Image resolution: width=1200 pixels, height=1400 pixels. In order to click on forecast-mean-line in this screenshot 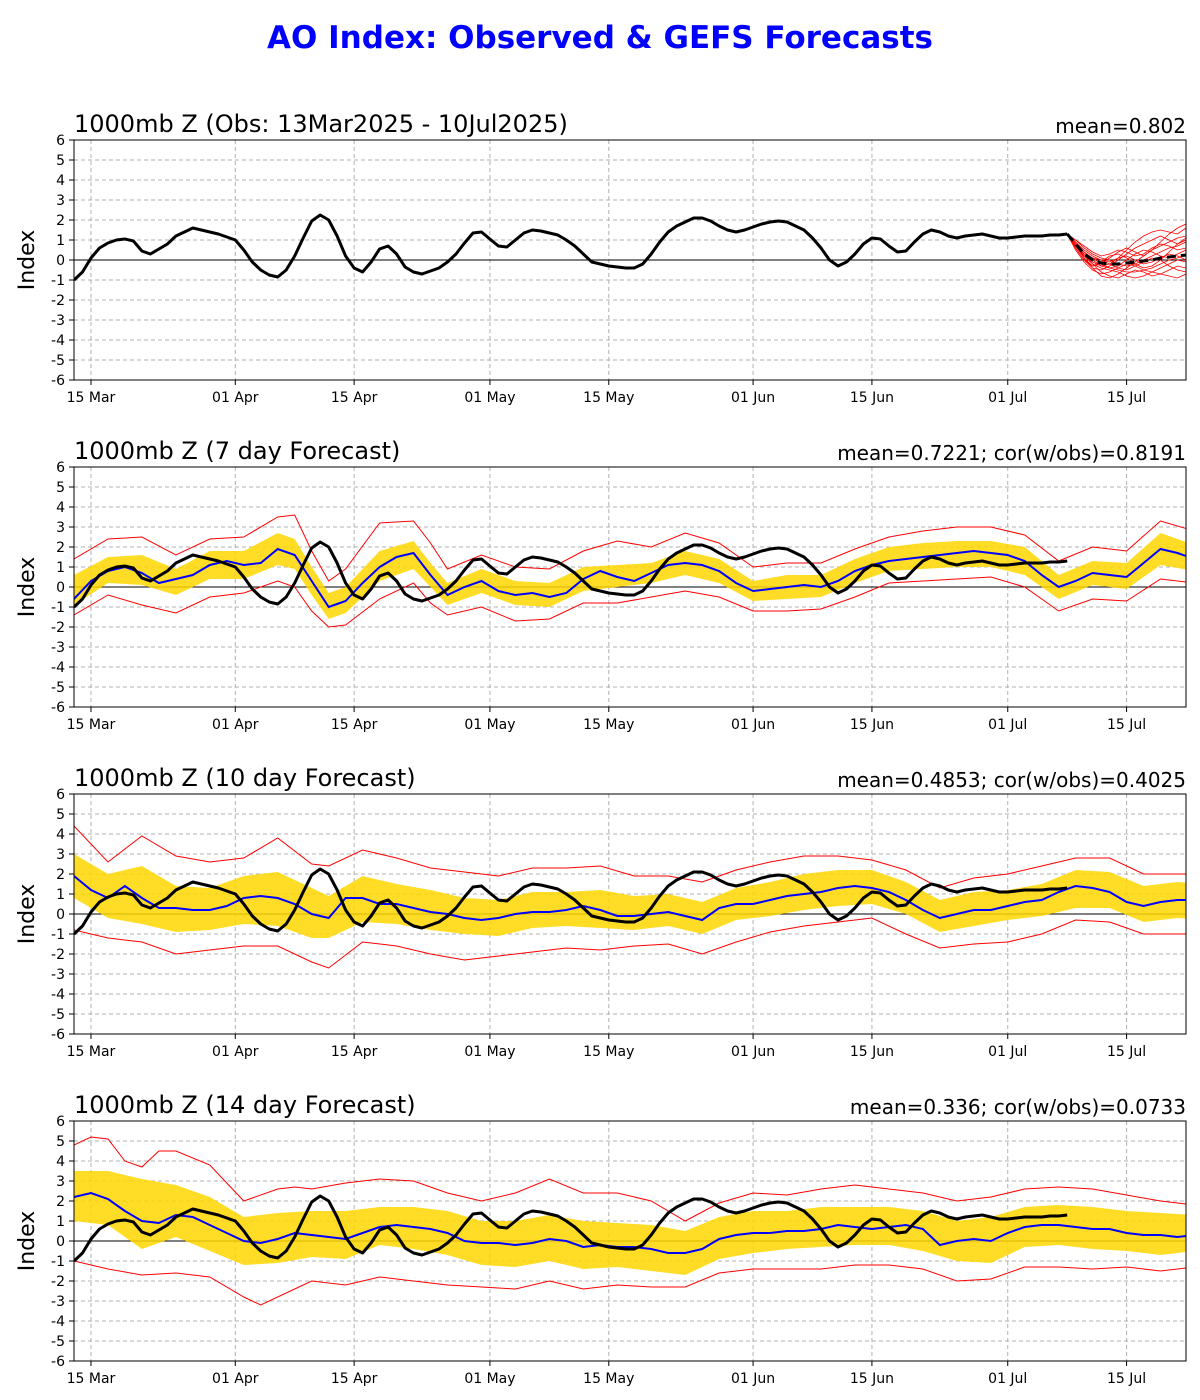, I will do `click(1126, 249)`.